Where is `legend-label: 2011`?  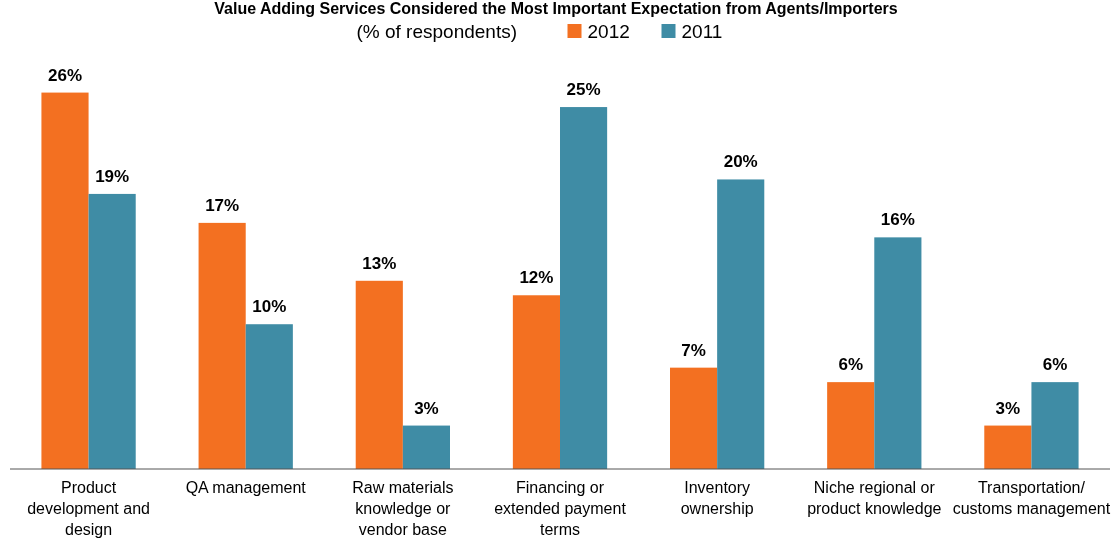
legend-label: 2011 is located at coordinates (702, 31).